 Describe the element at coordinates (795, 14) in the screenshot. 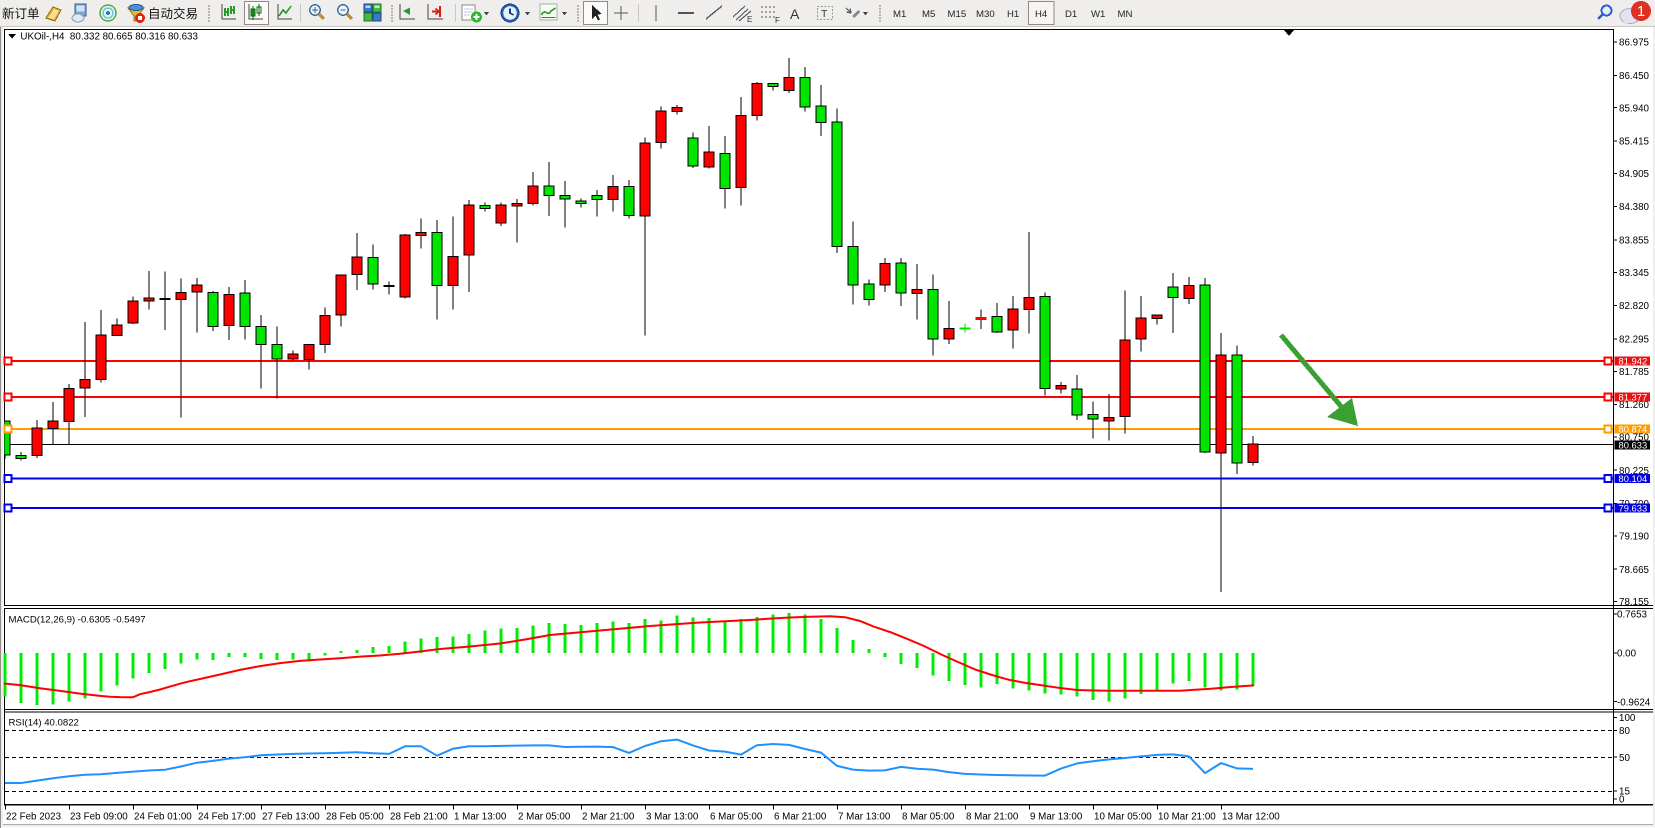

I see `svg-text: A` at that location.